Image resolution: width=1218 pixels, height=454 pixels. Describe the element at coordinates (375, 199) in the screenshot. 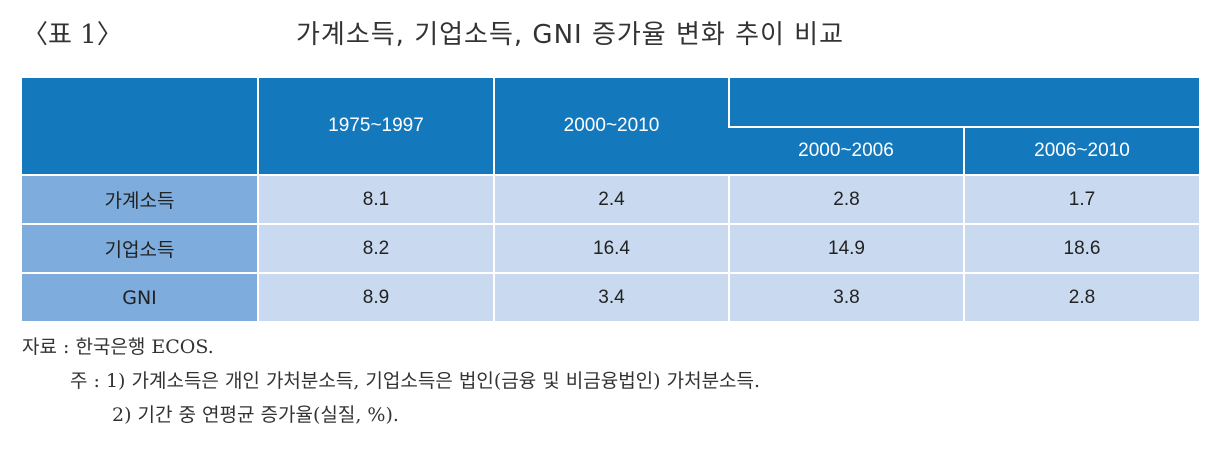

I see `table-cell: 8.1` at that location.